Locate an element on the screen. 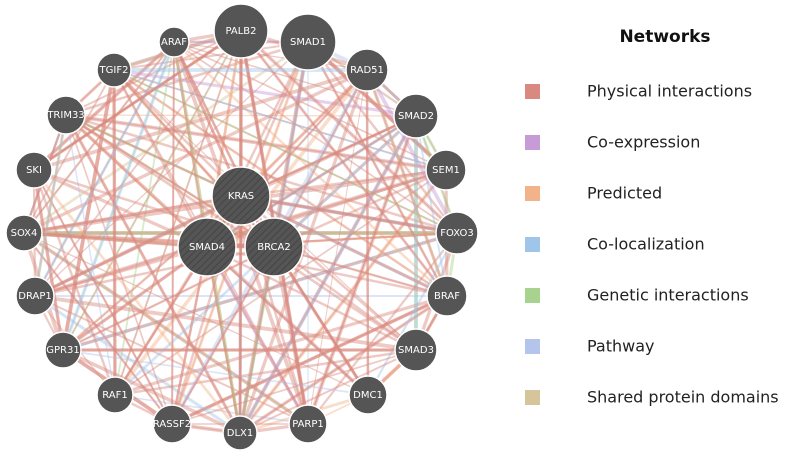  gene-label: ARAF is located at coordinates (174, 42).